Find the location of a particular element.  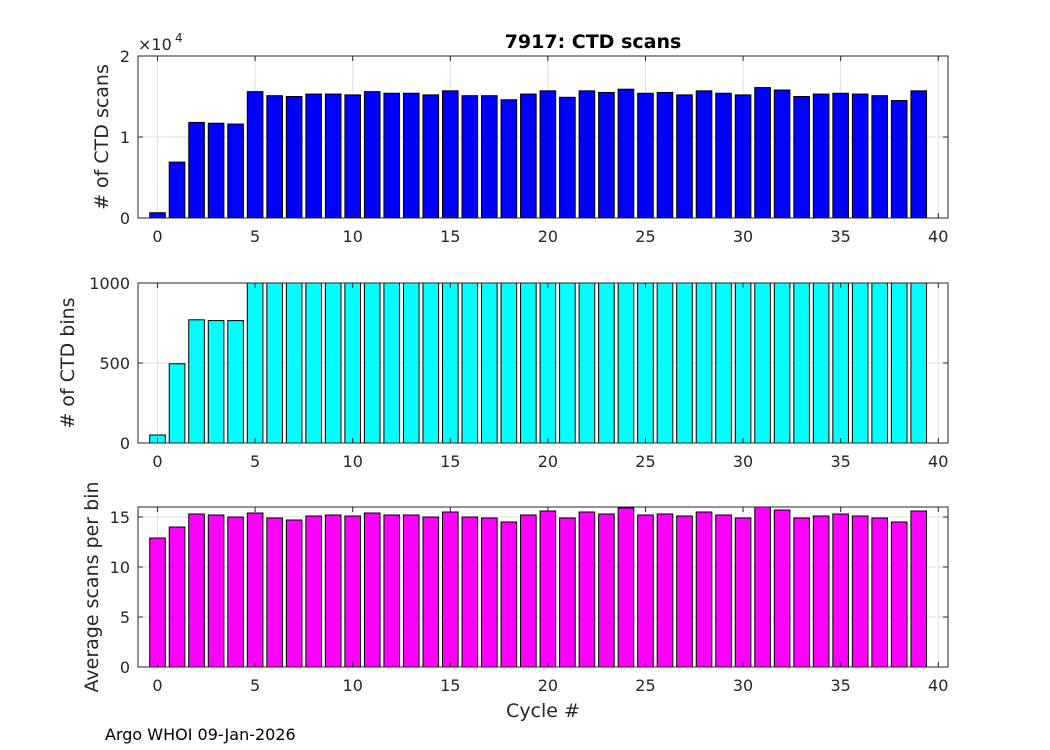

y-exponent-power: 4 is located at coordinates (179, 38).